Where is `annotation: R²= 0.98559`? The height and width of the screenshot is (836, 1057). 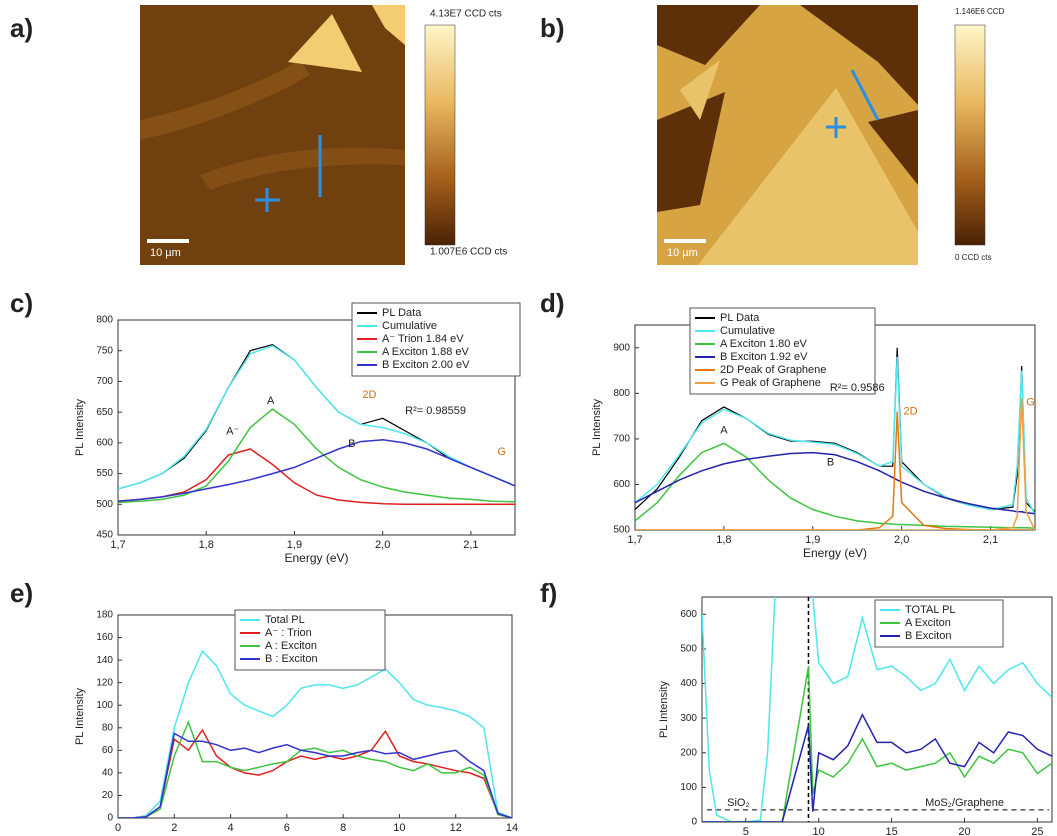
annotation: R²= 0.98559 is located at coordinates (435, 411).